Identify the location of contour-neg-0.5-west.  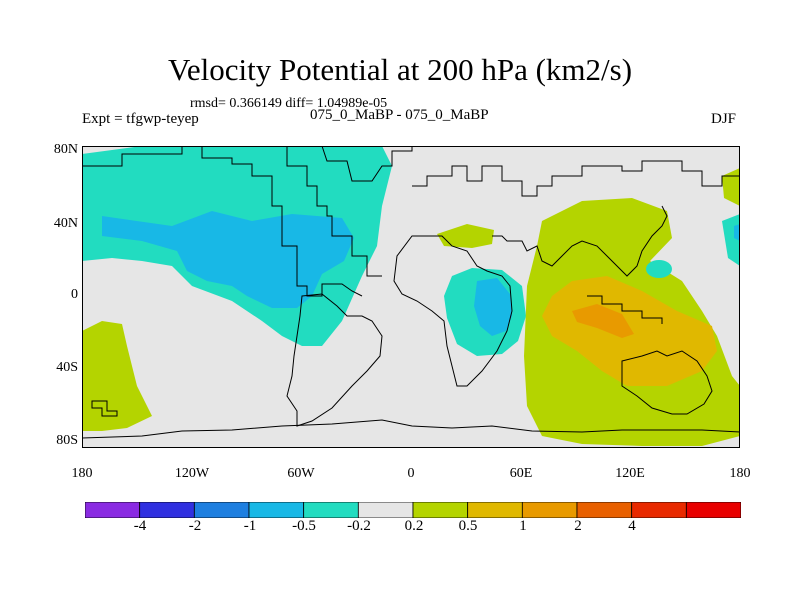
(228, 259).